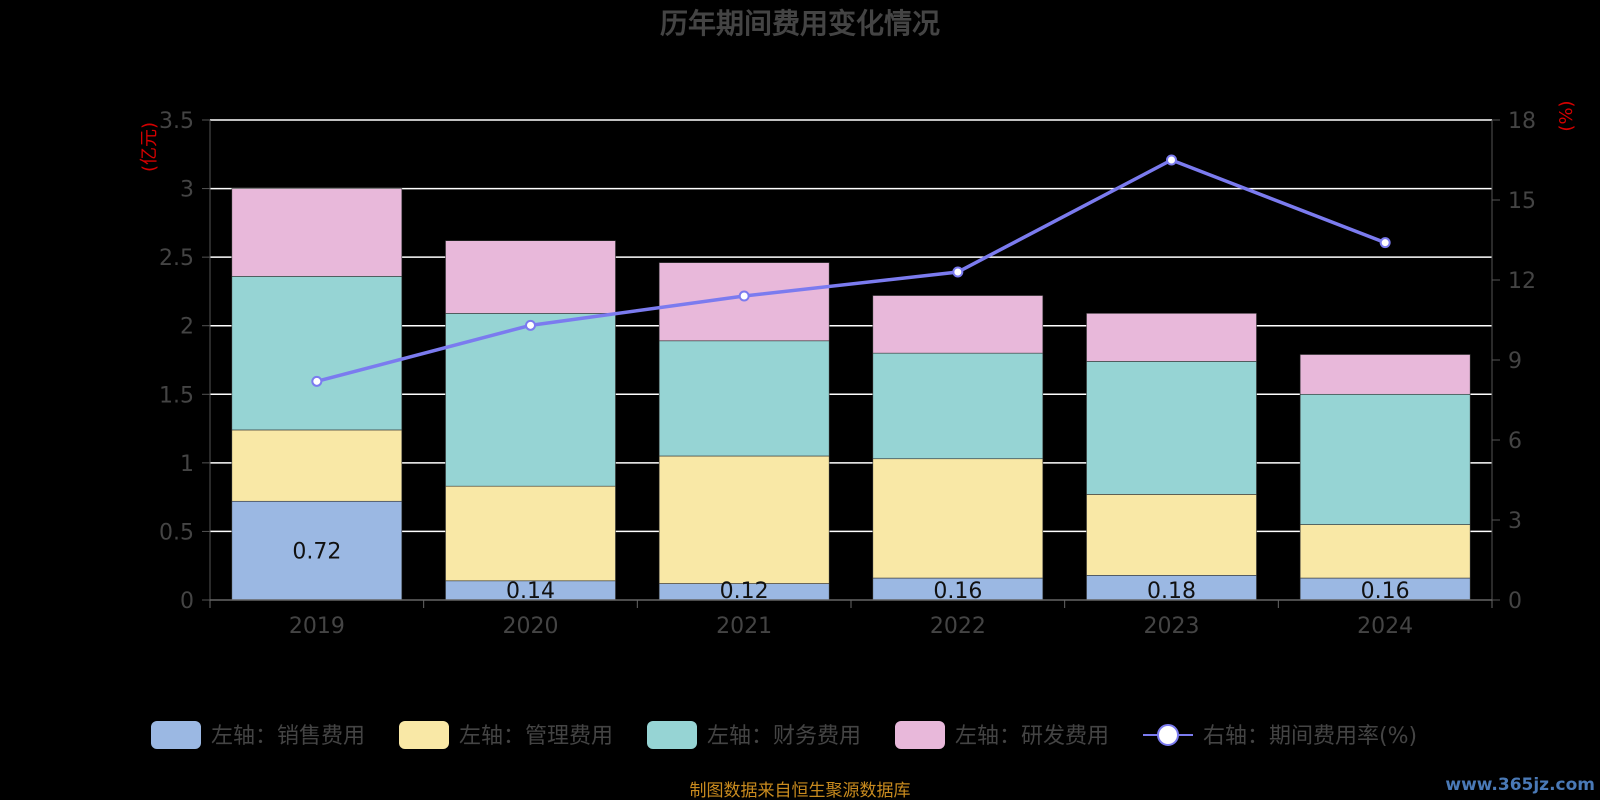 This screenshot has width=1600, height=800. Describe the element at coordinates (176, 735) in the screenshot. I see `legend-swatch-sales` at that location.